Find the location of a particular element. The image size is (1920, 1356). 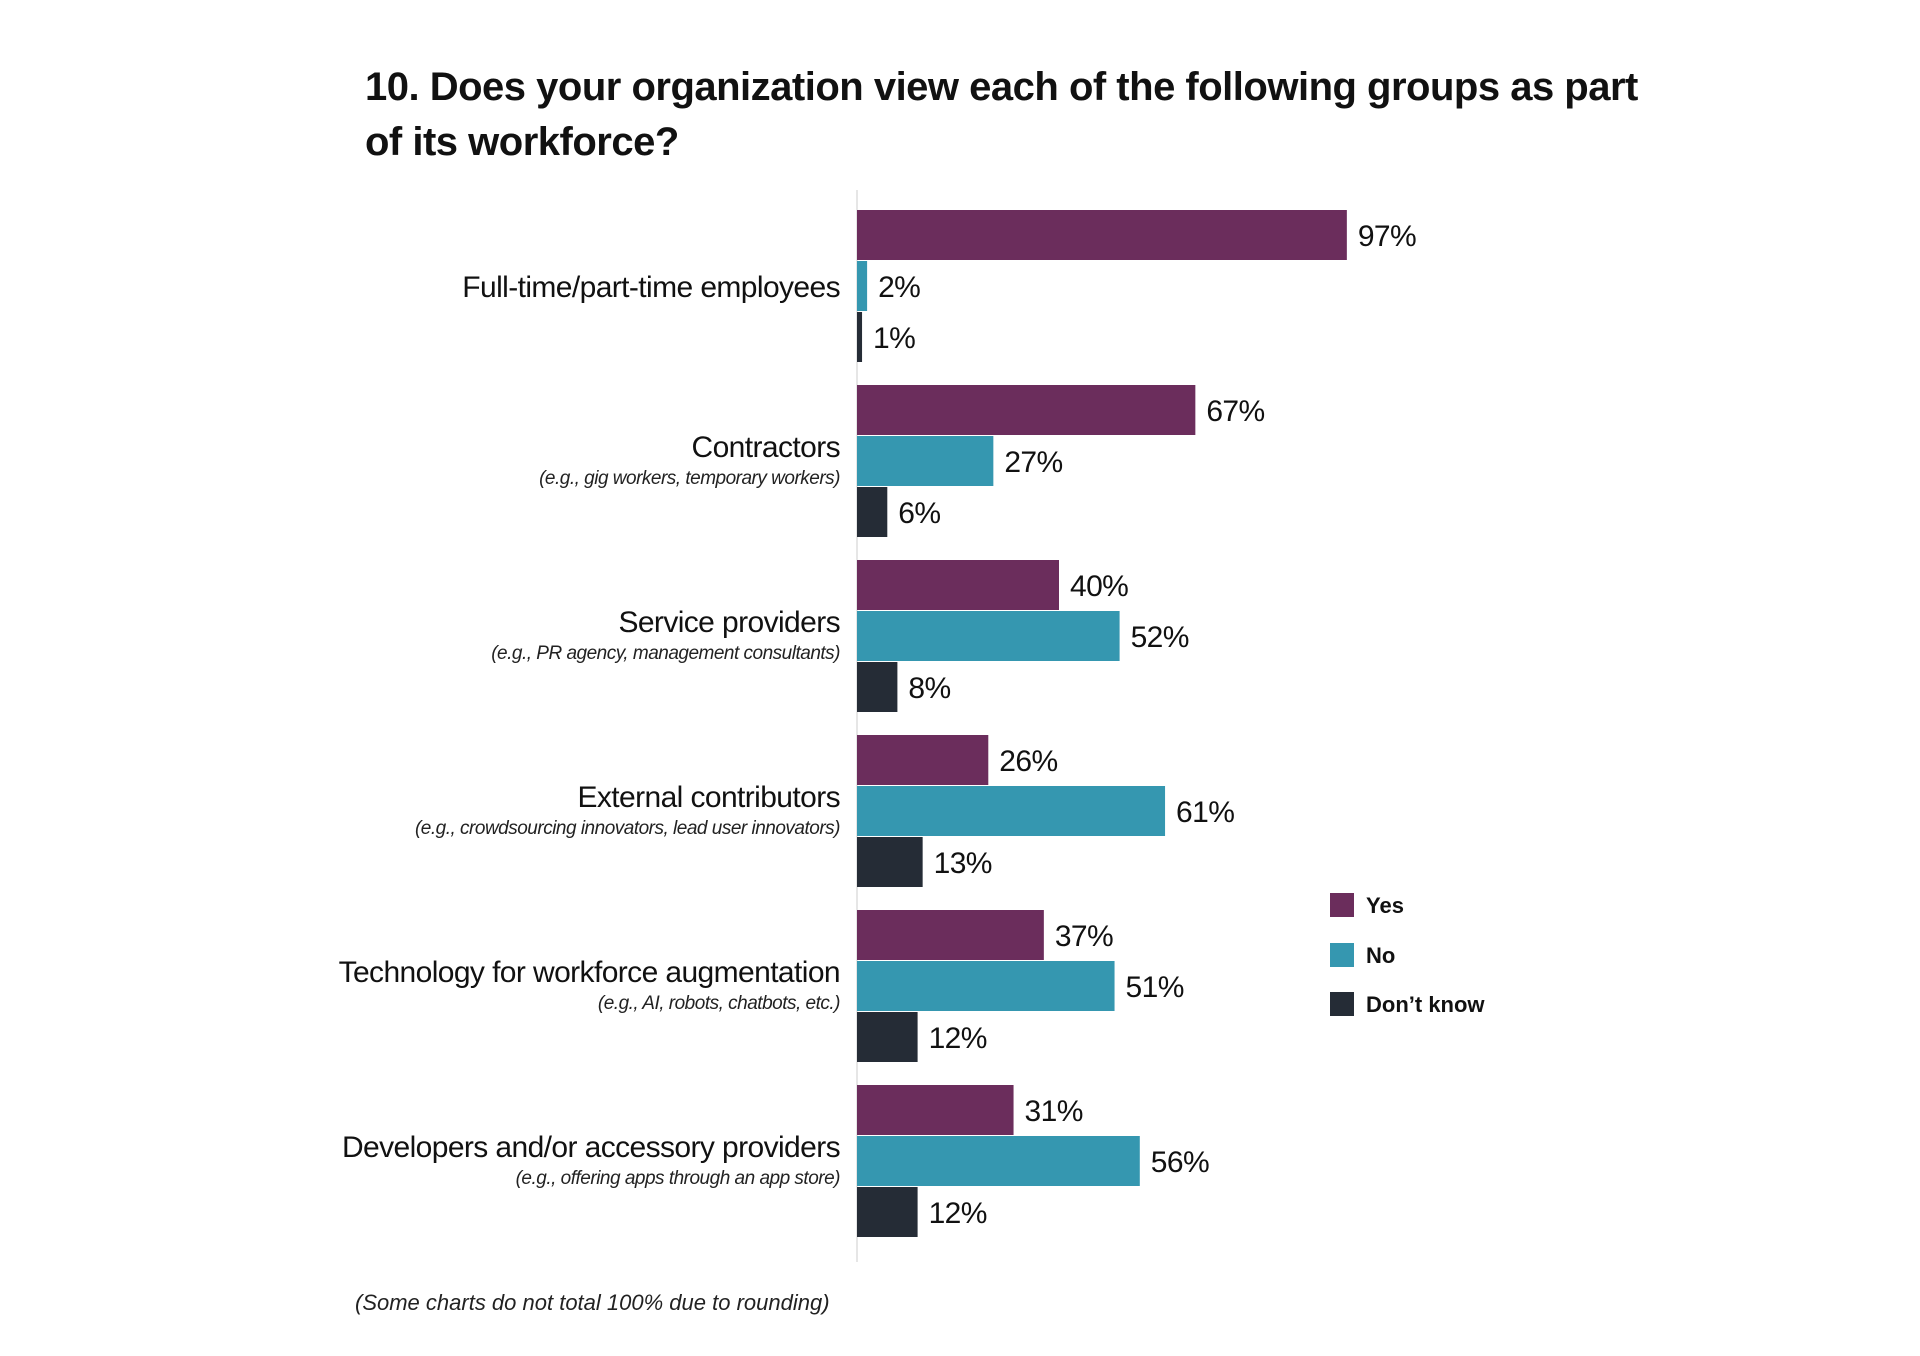

category-sublabel: (e.g., gig workers, temporary workers) is located at coordinates (689, 478).